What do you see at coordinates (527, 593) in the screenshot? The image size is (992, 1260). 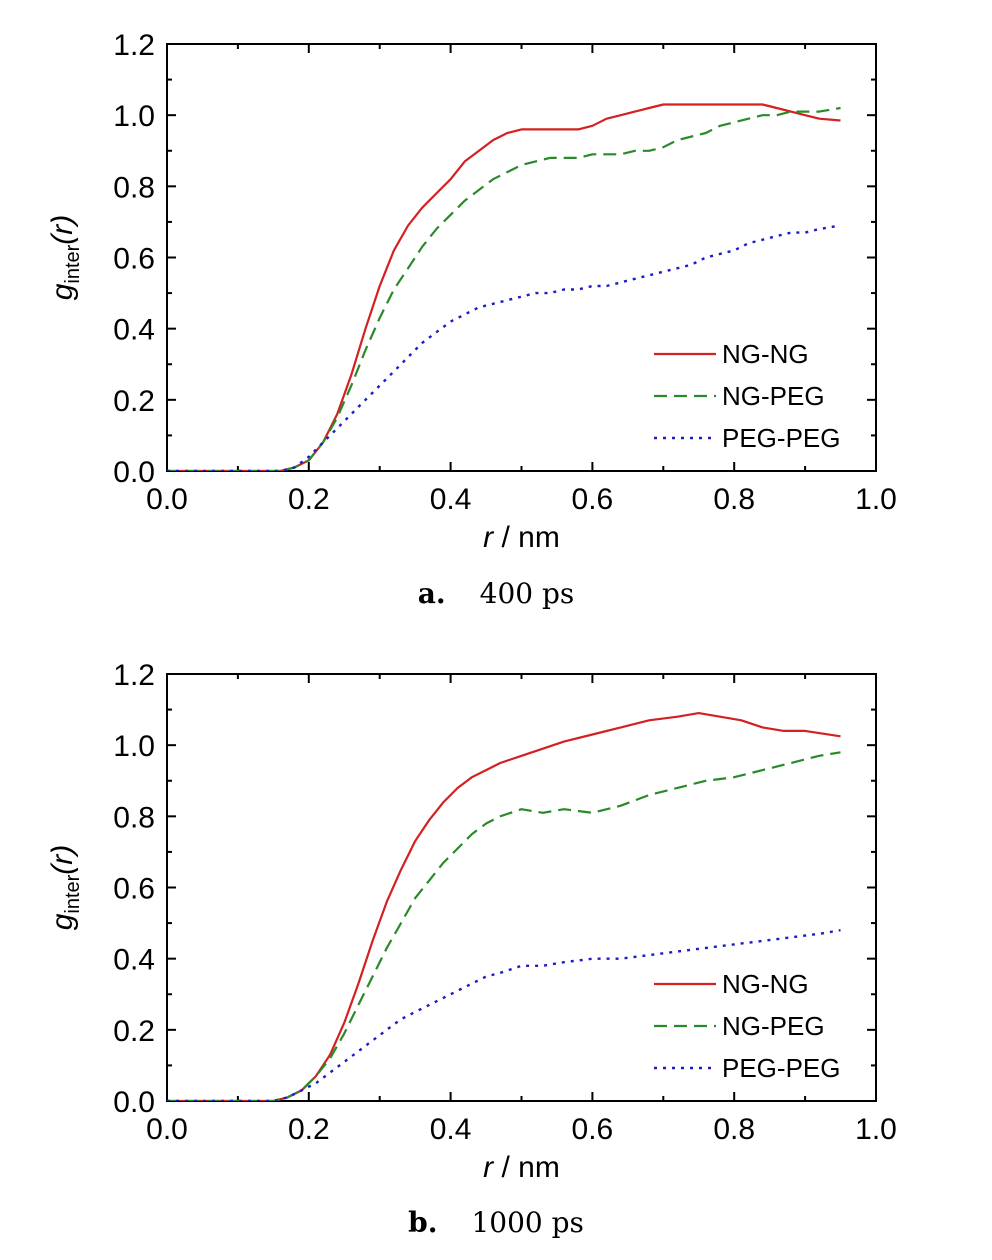 I see `panel-caption-time: 400 ps` at bounding box center [527, 593].